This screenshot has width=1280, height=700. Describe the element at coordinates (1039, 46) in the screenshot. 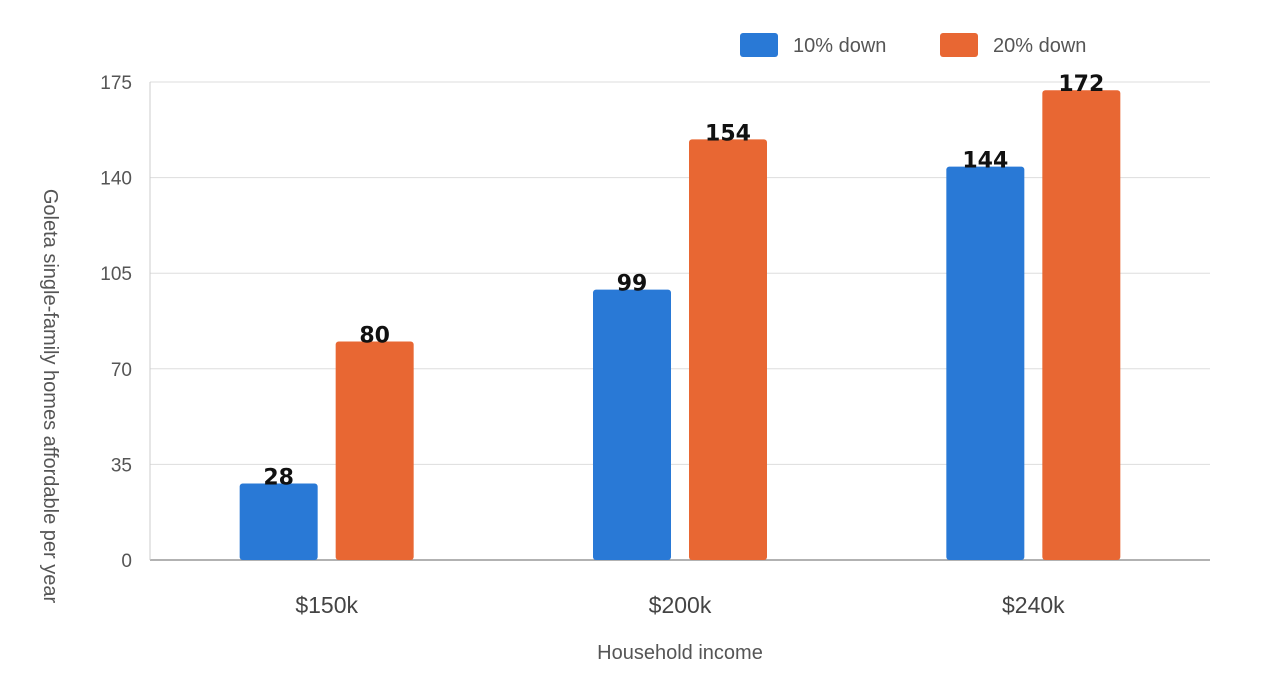

I see `legend-label: 20% down` at that location.